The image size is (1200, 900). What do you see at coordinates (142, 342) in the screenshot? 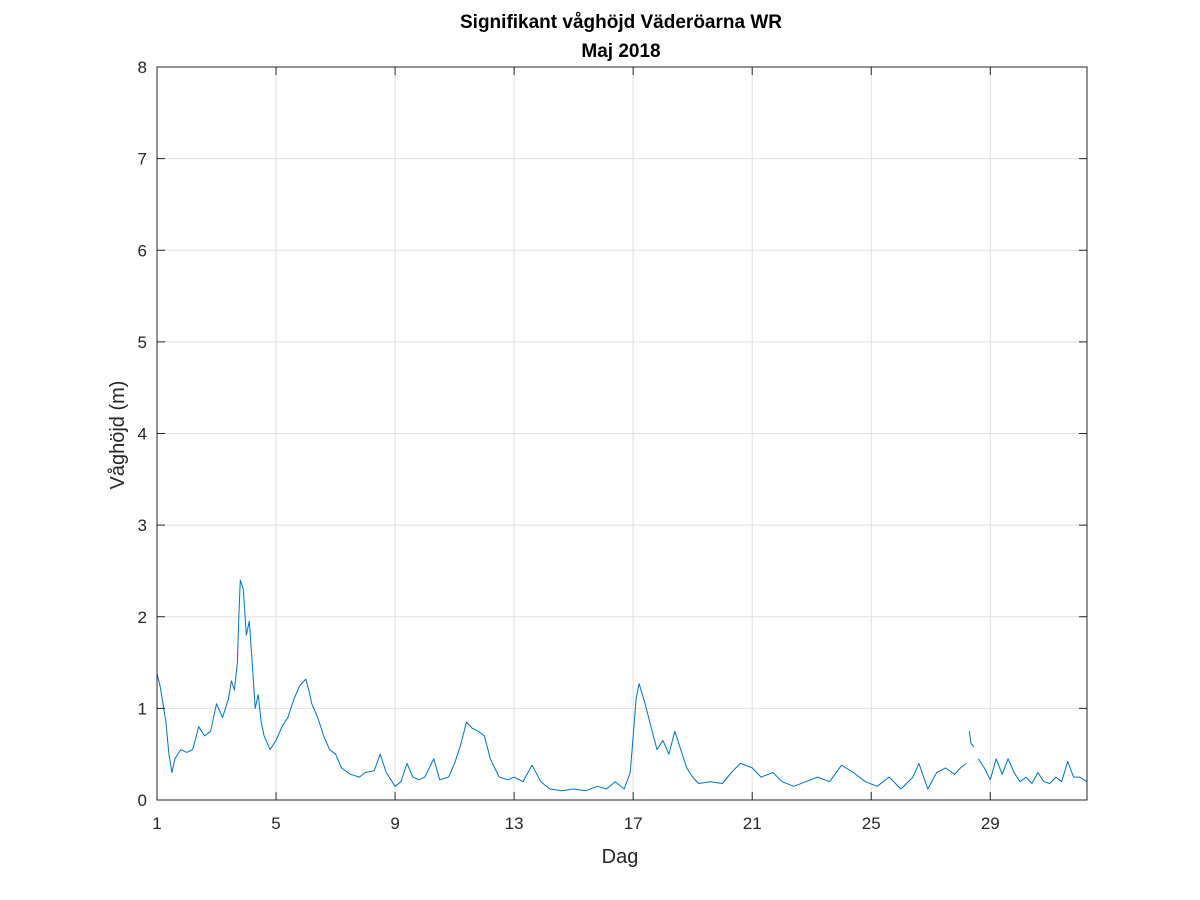
I see `y-tick-label: 5` at bounding box center [142, 342].